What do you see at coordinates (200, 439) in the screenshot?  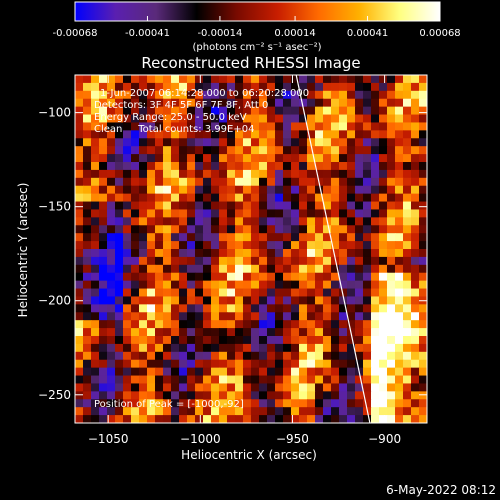 I see `x-tick-label: −1000` at bounding box center [200, 439].